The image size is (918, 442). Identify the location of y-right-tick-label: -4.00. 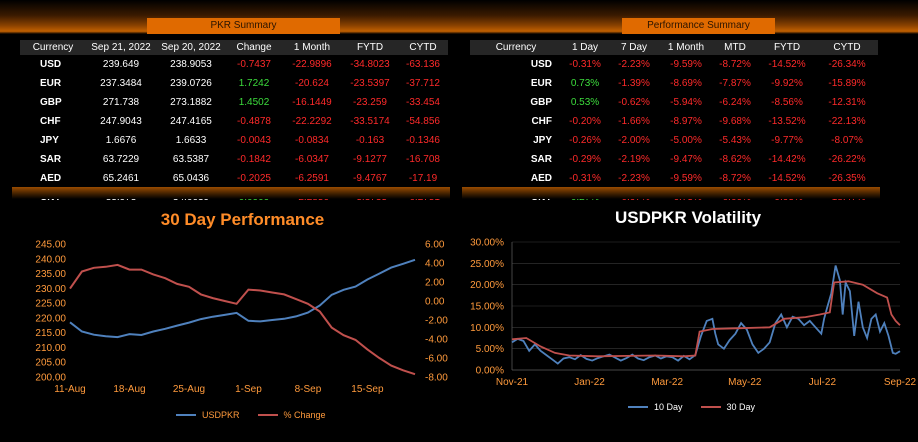
(436, 340).